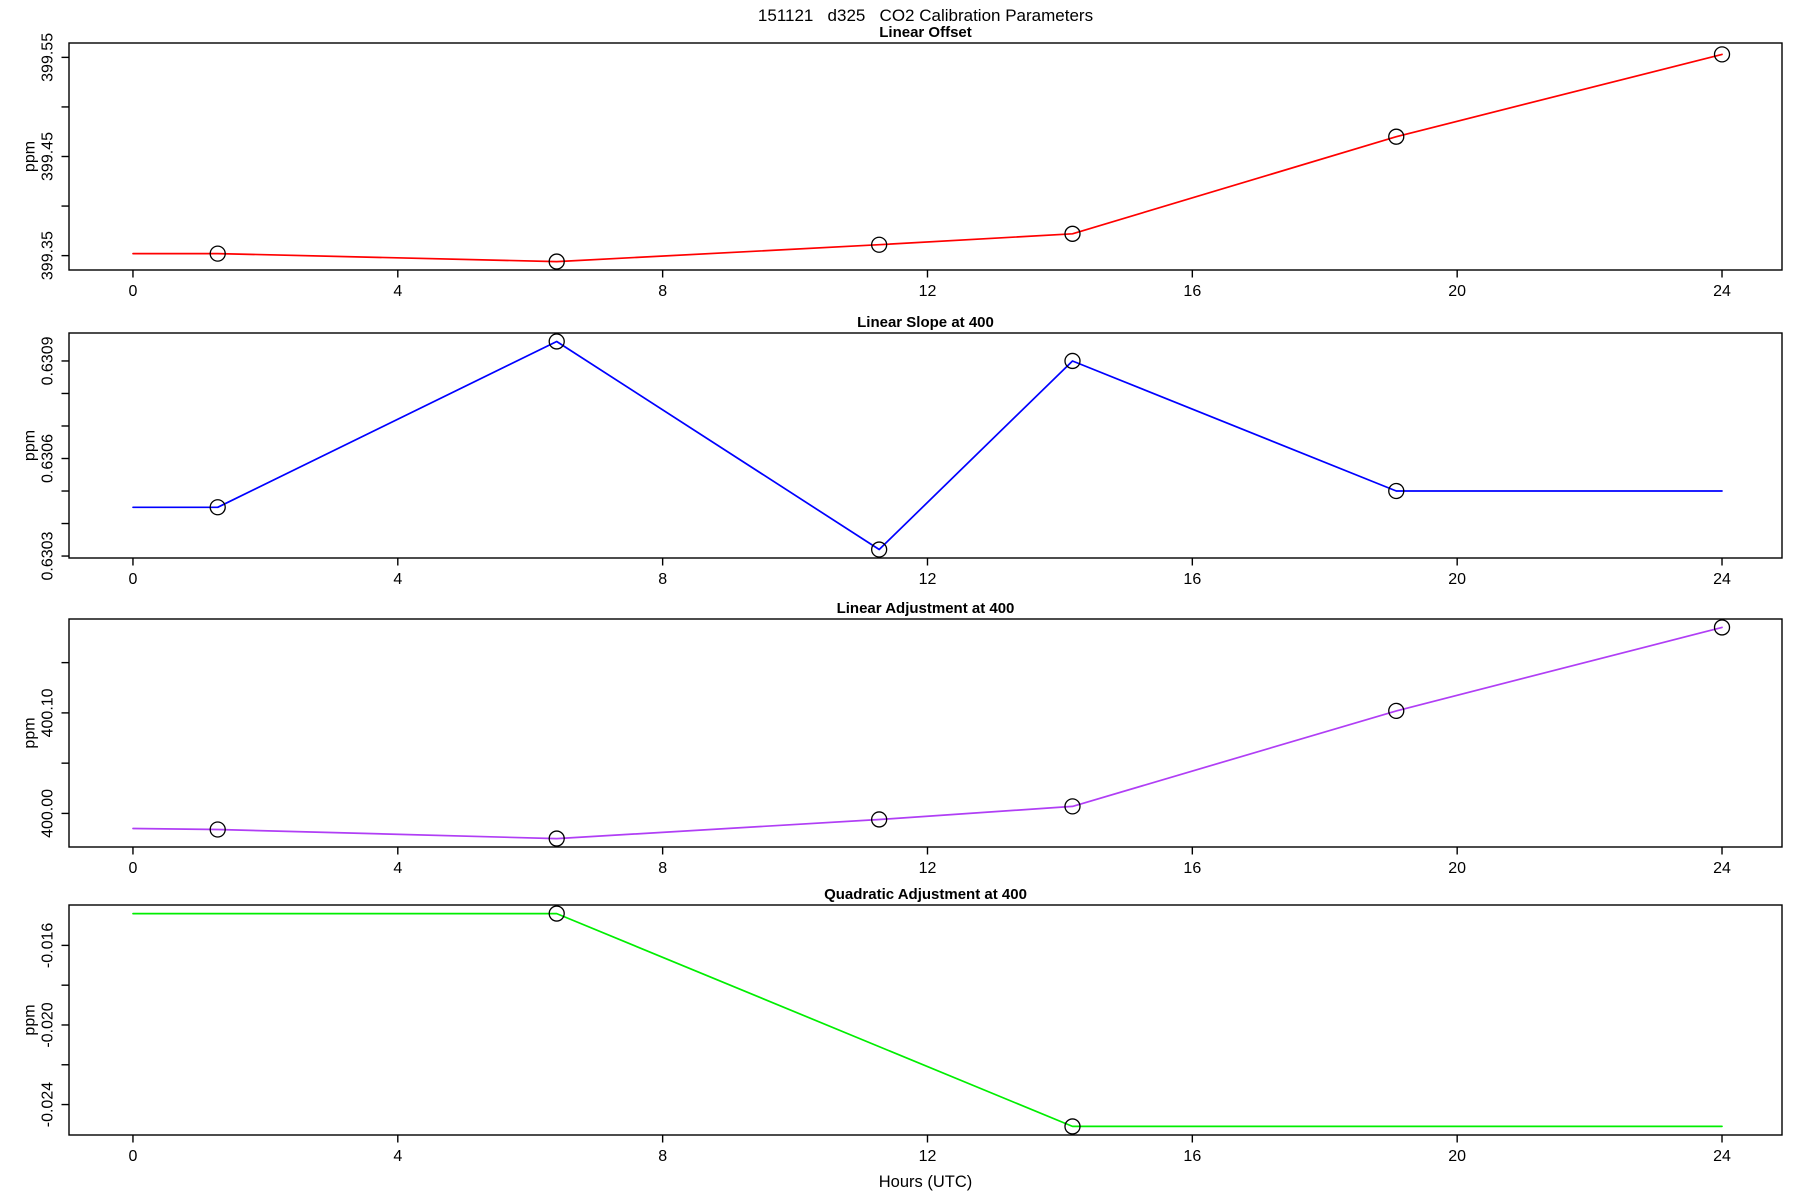  Describe the element at coordinates (926, 1182) in the screenshot. I see `x-axis-title: Hours (UTC)` at that location.